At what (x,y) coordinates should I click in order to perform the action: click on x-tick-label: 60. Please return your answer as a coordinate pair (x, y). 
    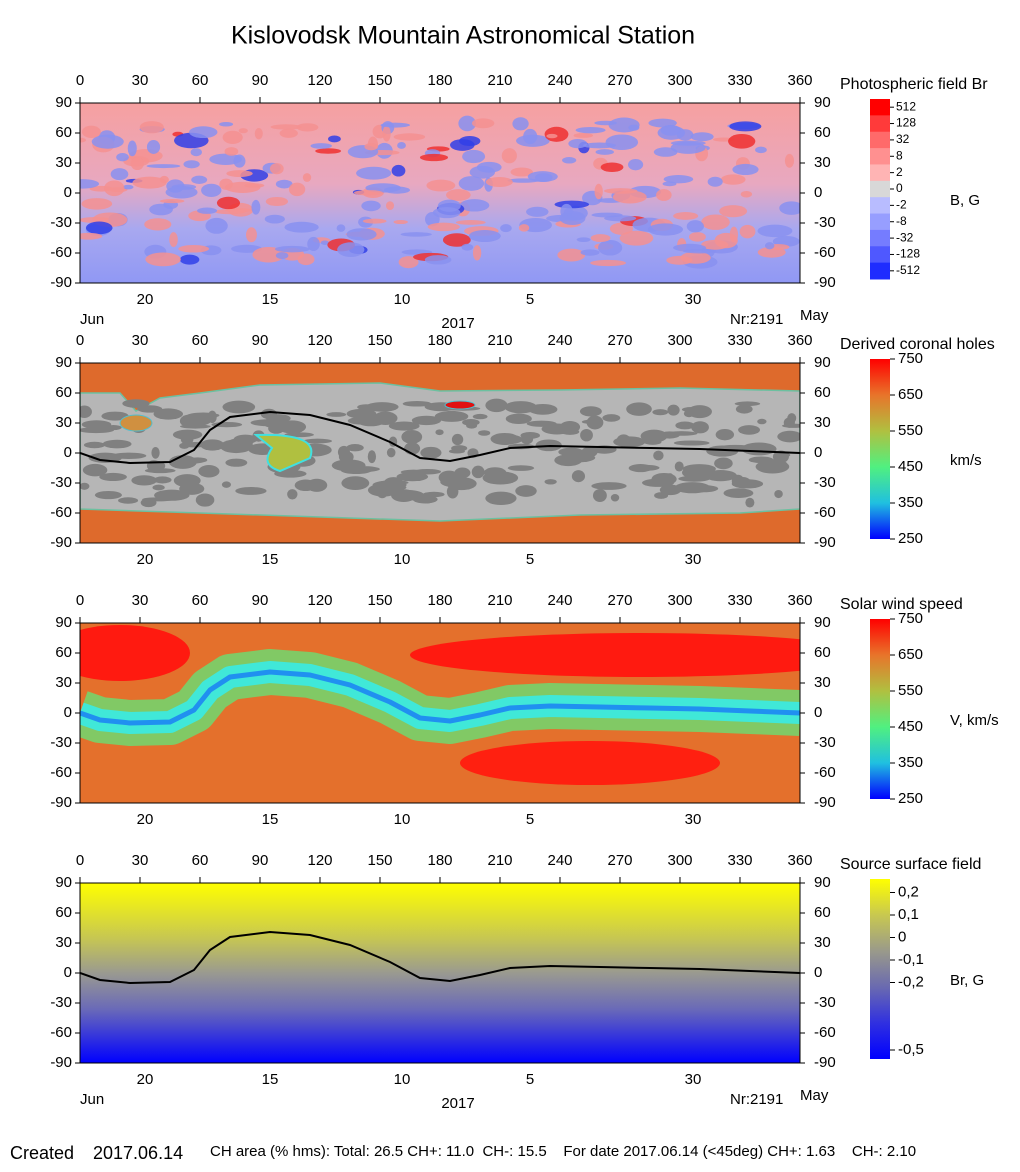
    Looking at the image, I should click on (200, 80).